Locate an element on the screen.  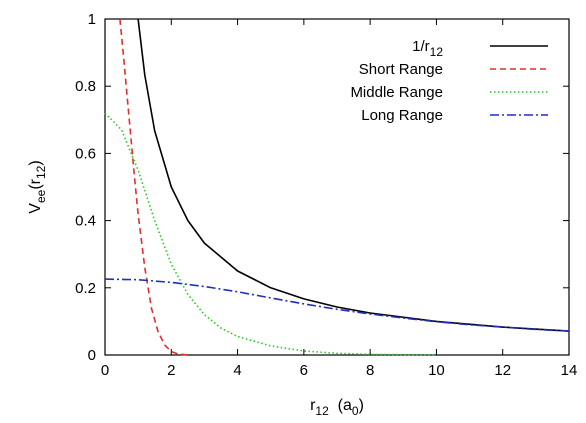
x-axis-label: r12 (a0) is located at coordinates (337, 407).